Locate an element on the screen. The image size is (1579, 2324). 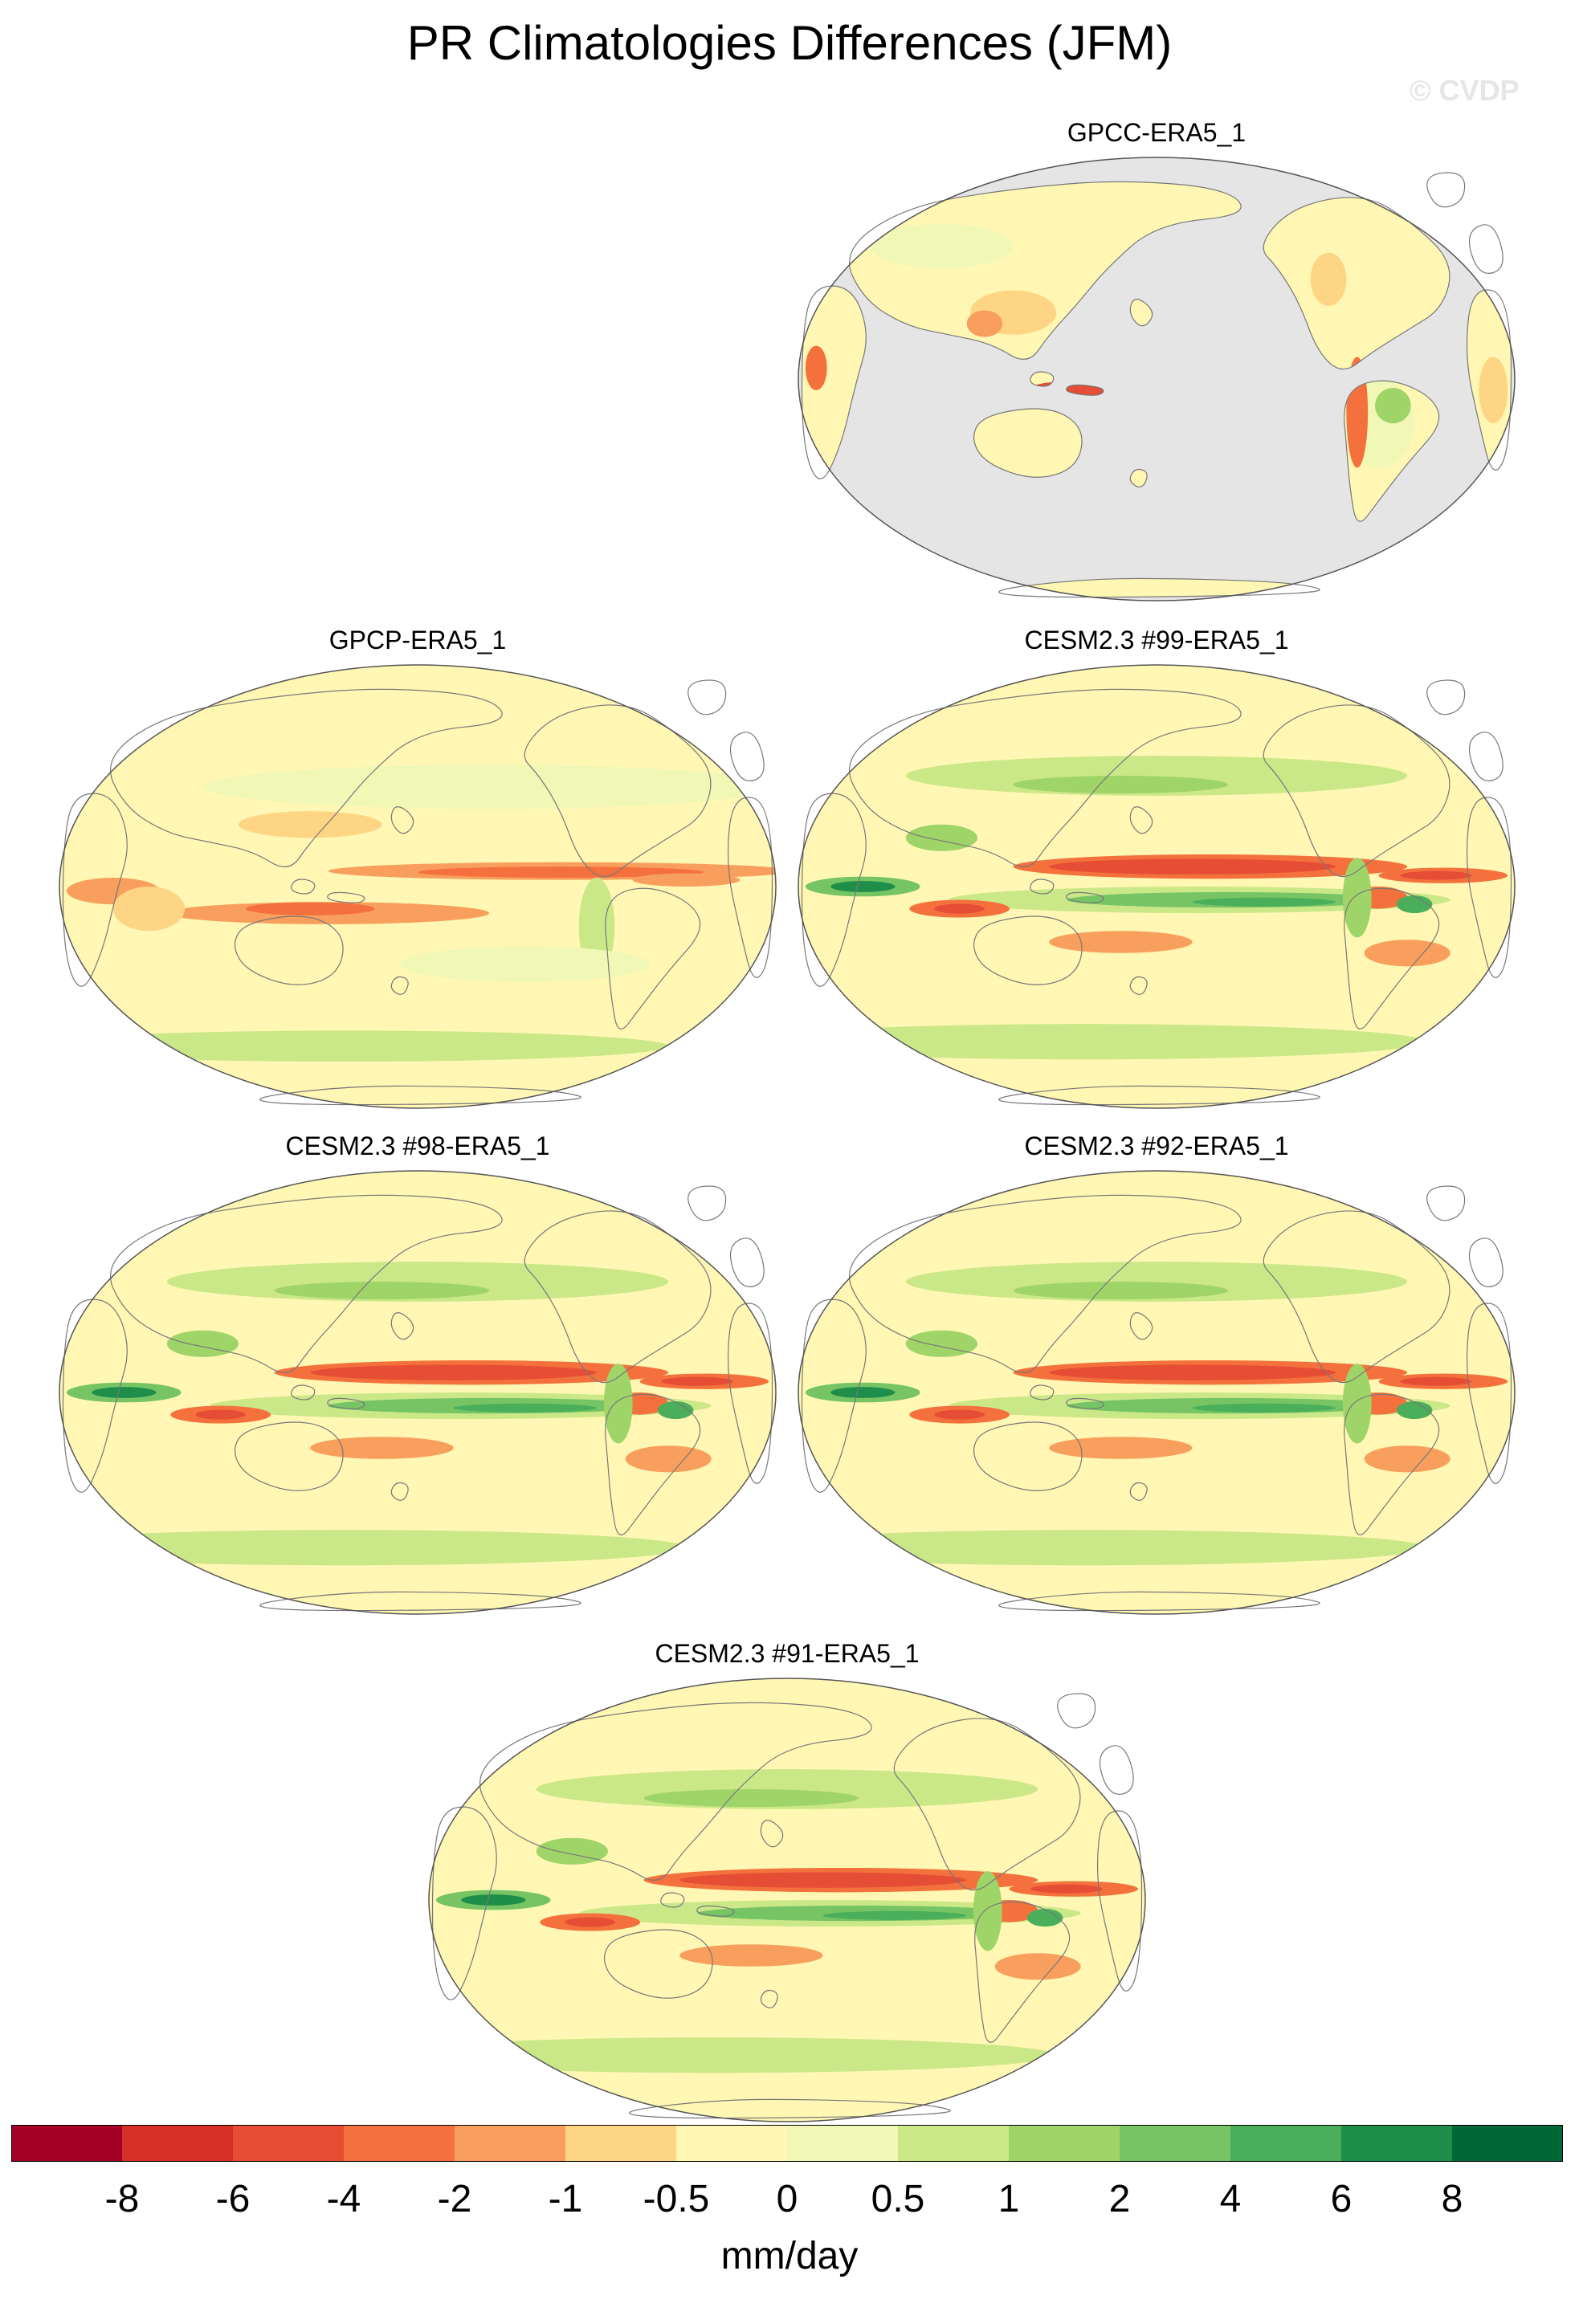
colorbar-units: mm/day is located at coordinates (789, 2256).